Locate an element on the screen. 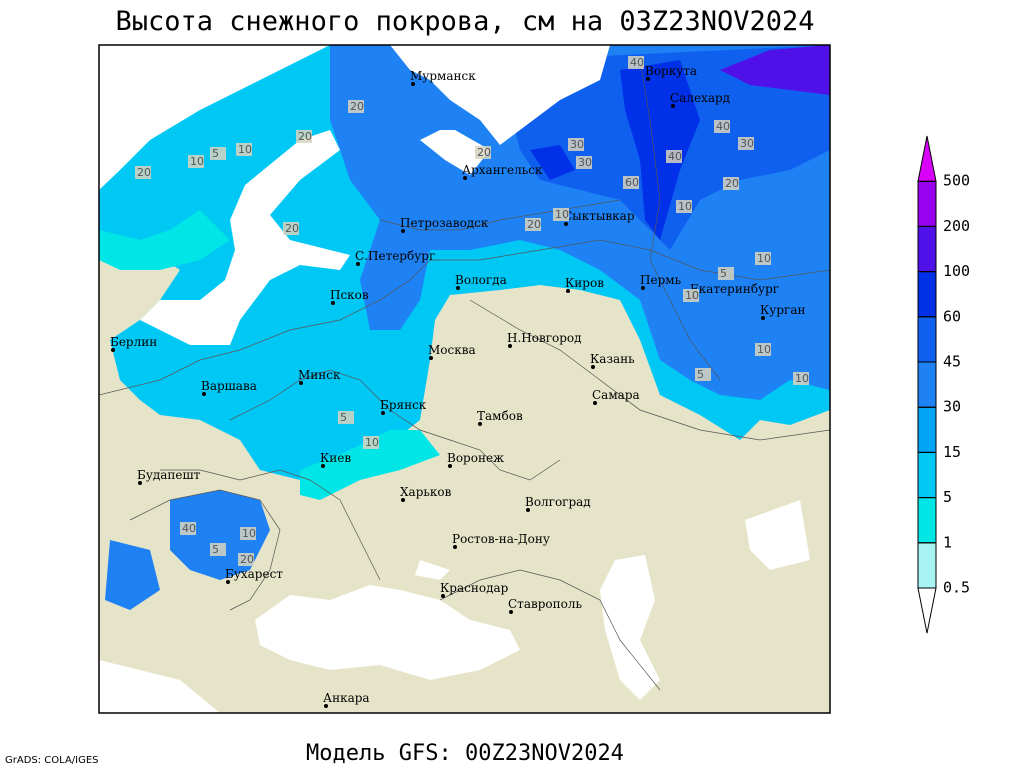 The height and width of the screenshot is (768, 1024). city-label: Самара is located at coordinates (616, 395).